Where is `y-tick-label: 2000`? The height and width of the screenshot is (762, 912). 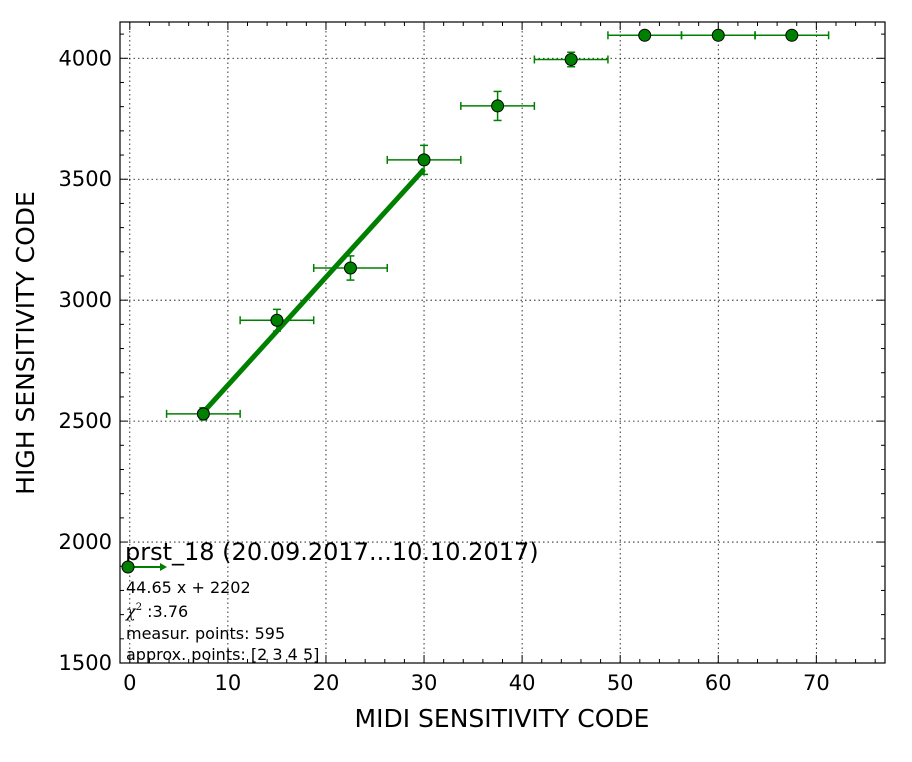 y-tick-label: 2000 is located at coordinates (85, 542).